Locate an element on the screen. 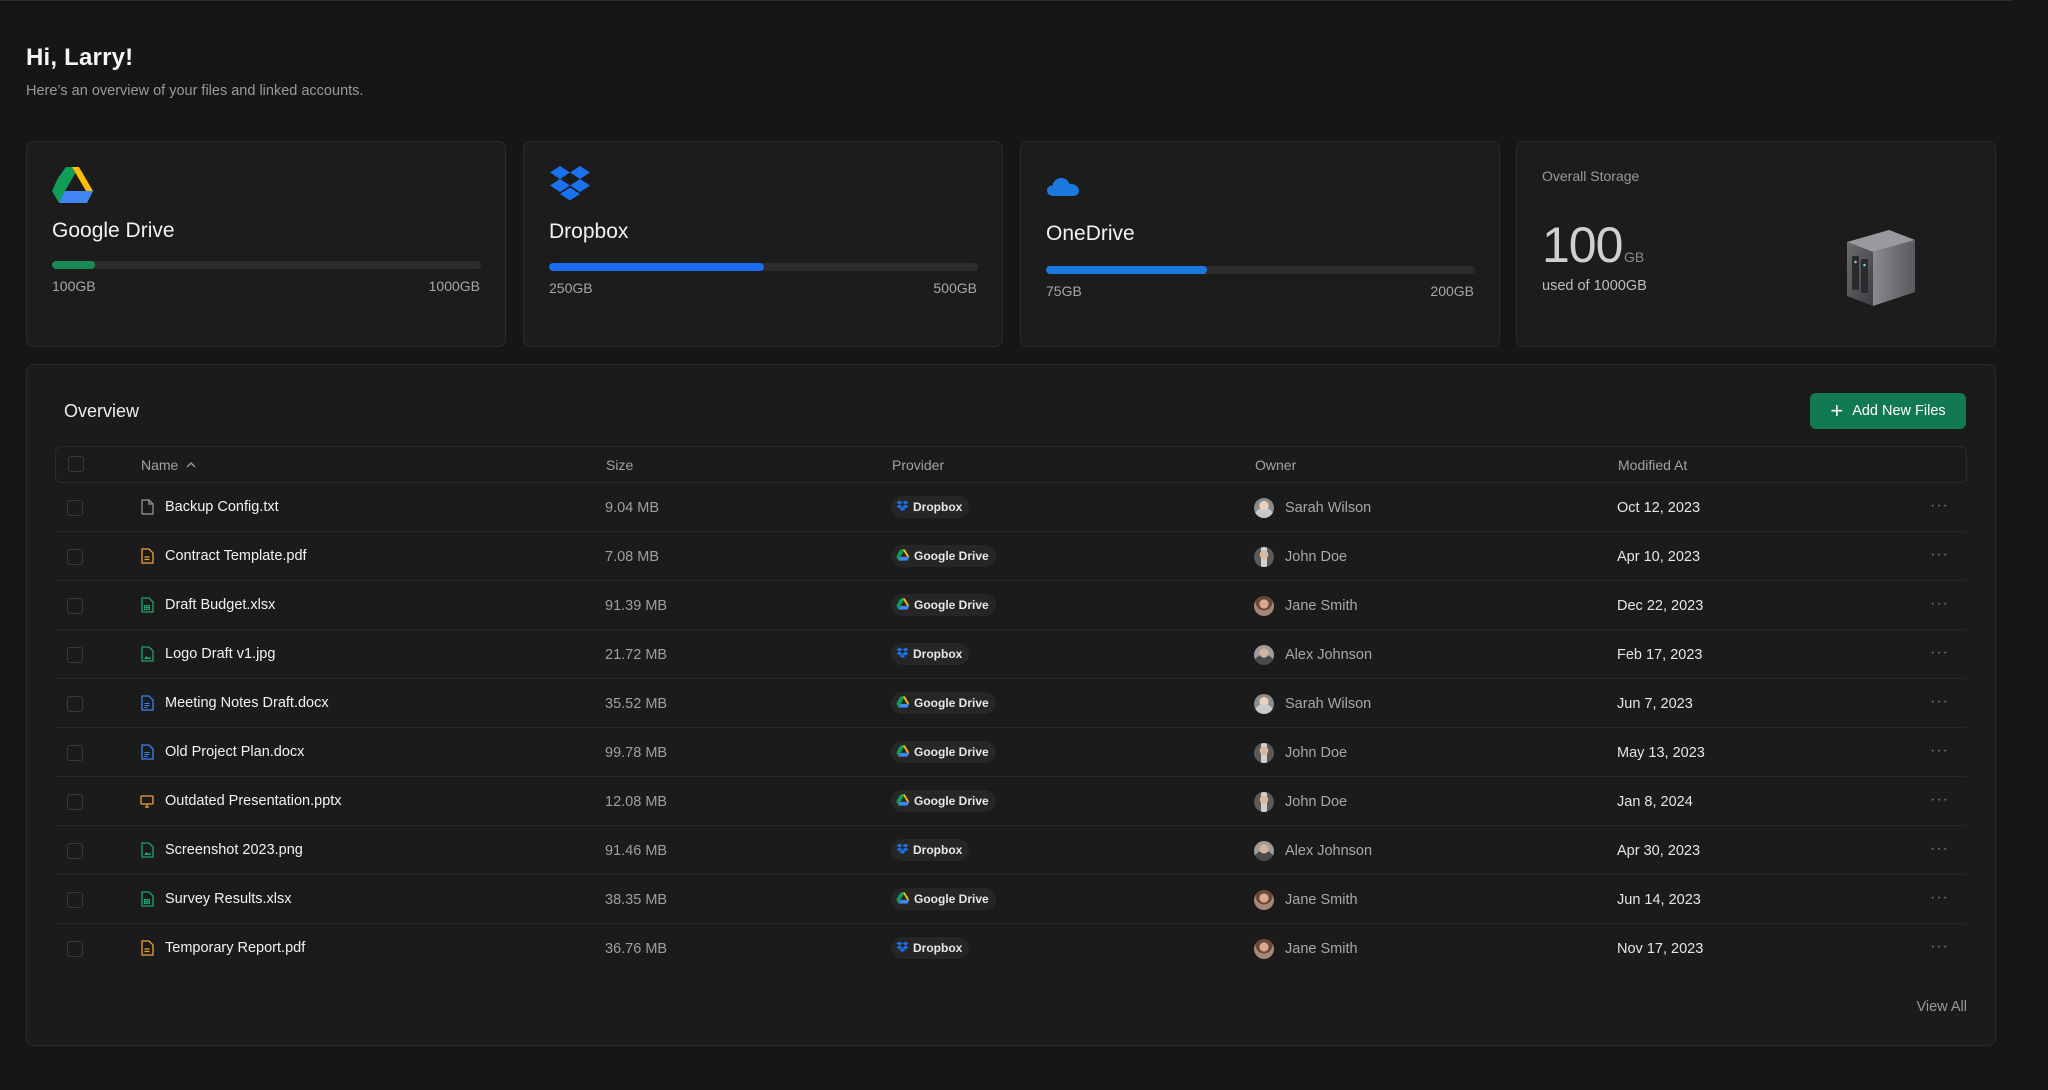  overview-title: Overview is located at coordinates (102, 411).